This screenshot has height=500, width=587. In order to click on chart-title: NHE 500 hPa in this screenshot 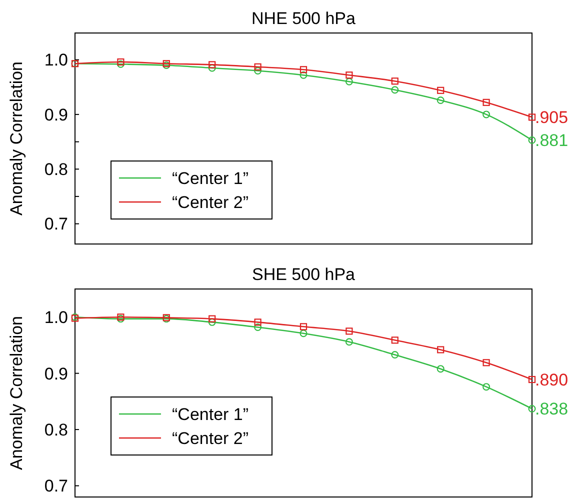, I will do `click(304, 18)`.